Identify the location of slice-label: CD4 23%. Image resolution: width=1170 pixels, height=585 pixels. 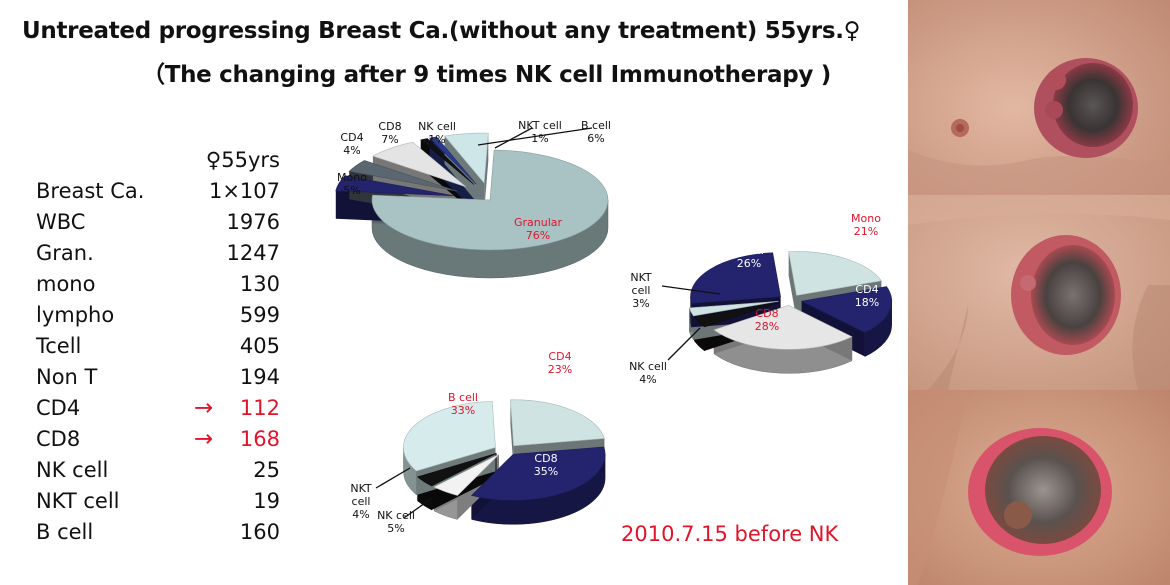
(560, 363).